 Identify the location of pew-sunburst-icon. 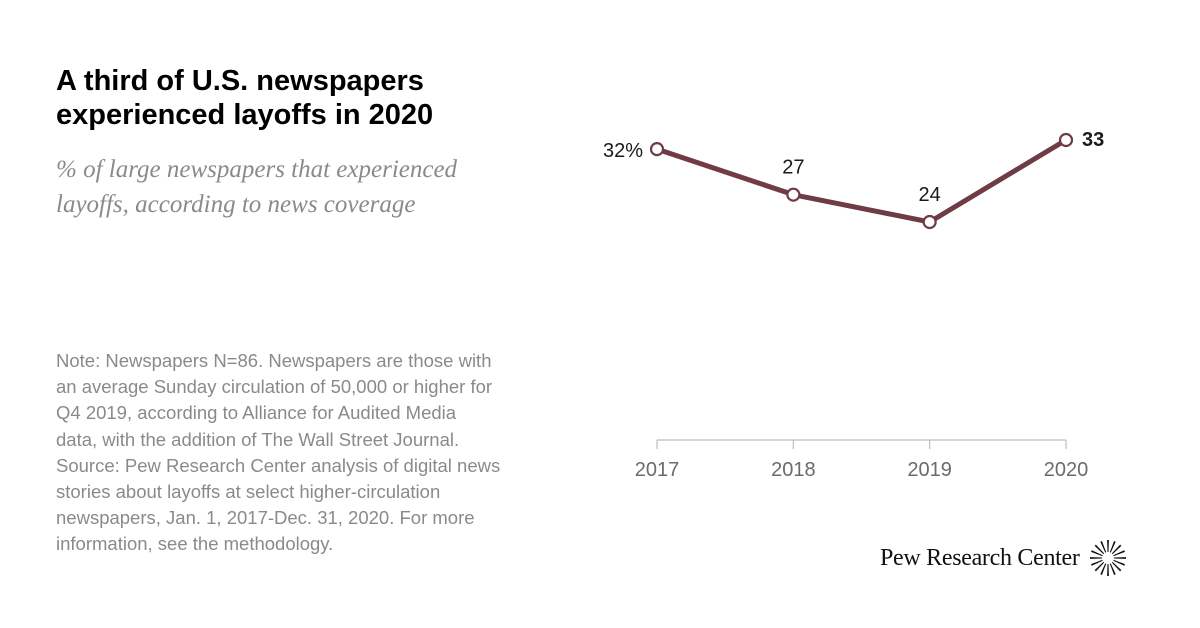
(1107, 558).